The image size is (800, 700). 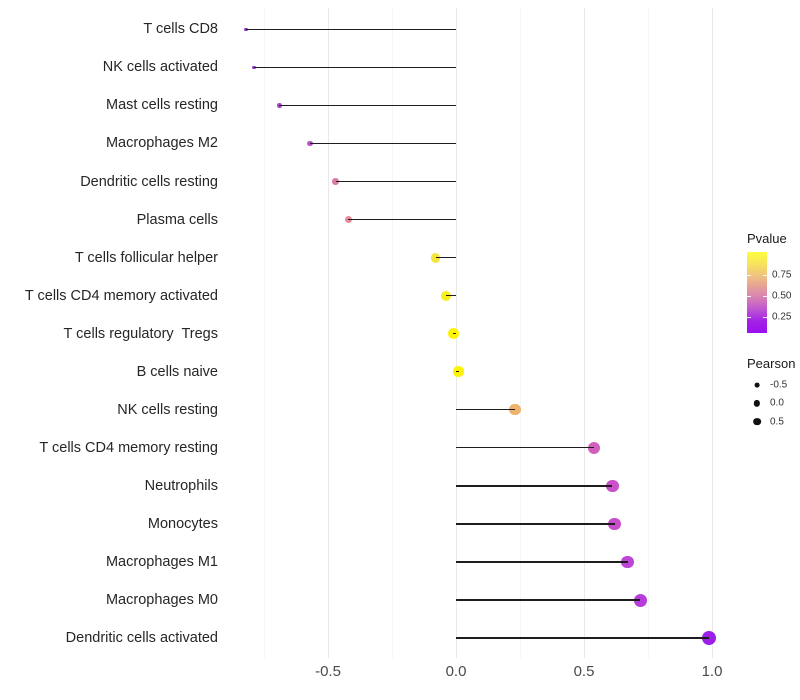 What do you see at coordinates (777, 422) in the screenshot?
I see `pearson-legend-label: 0.5` at bounding box center [777, 422].